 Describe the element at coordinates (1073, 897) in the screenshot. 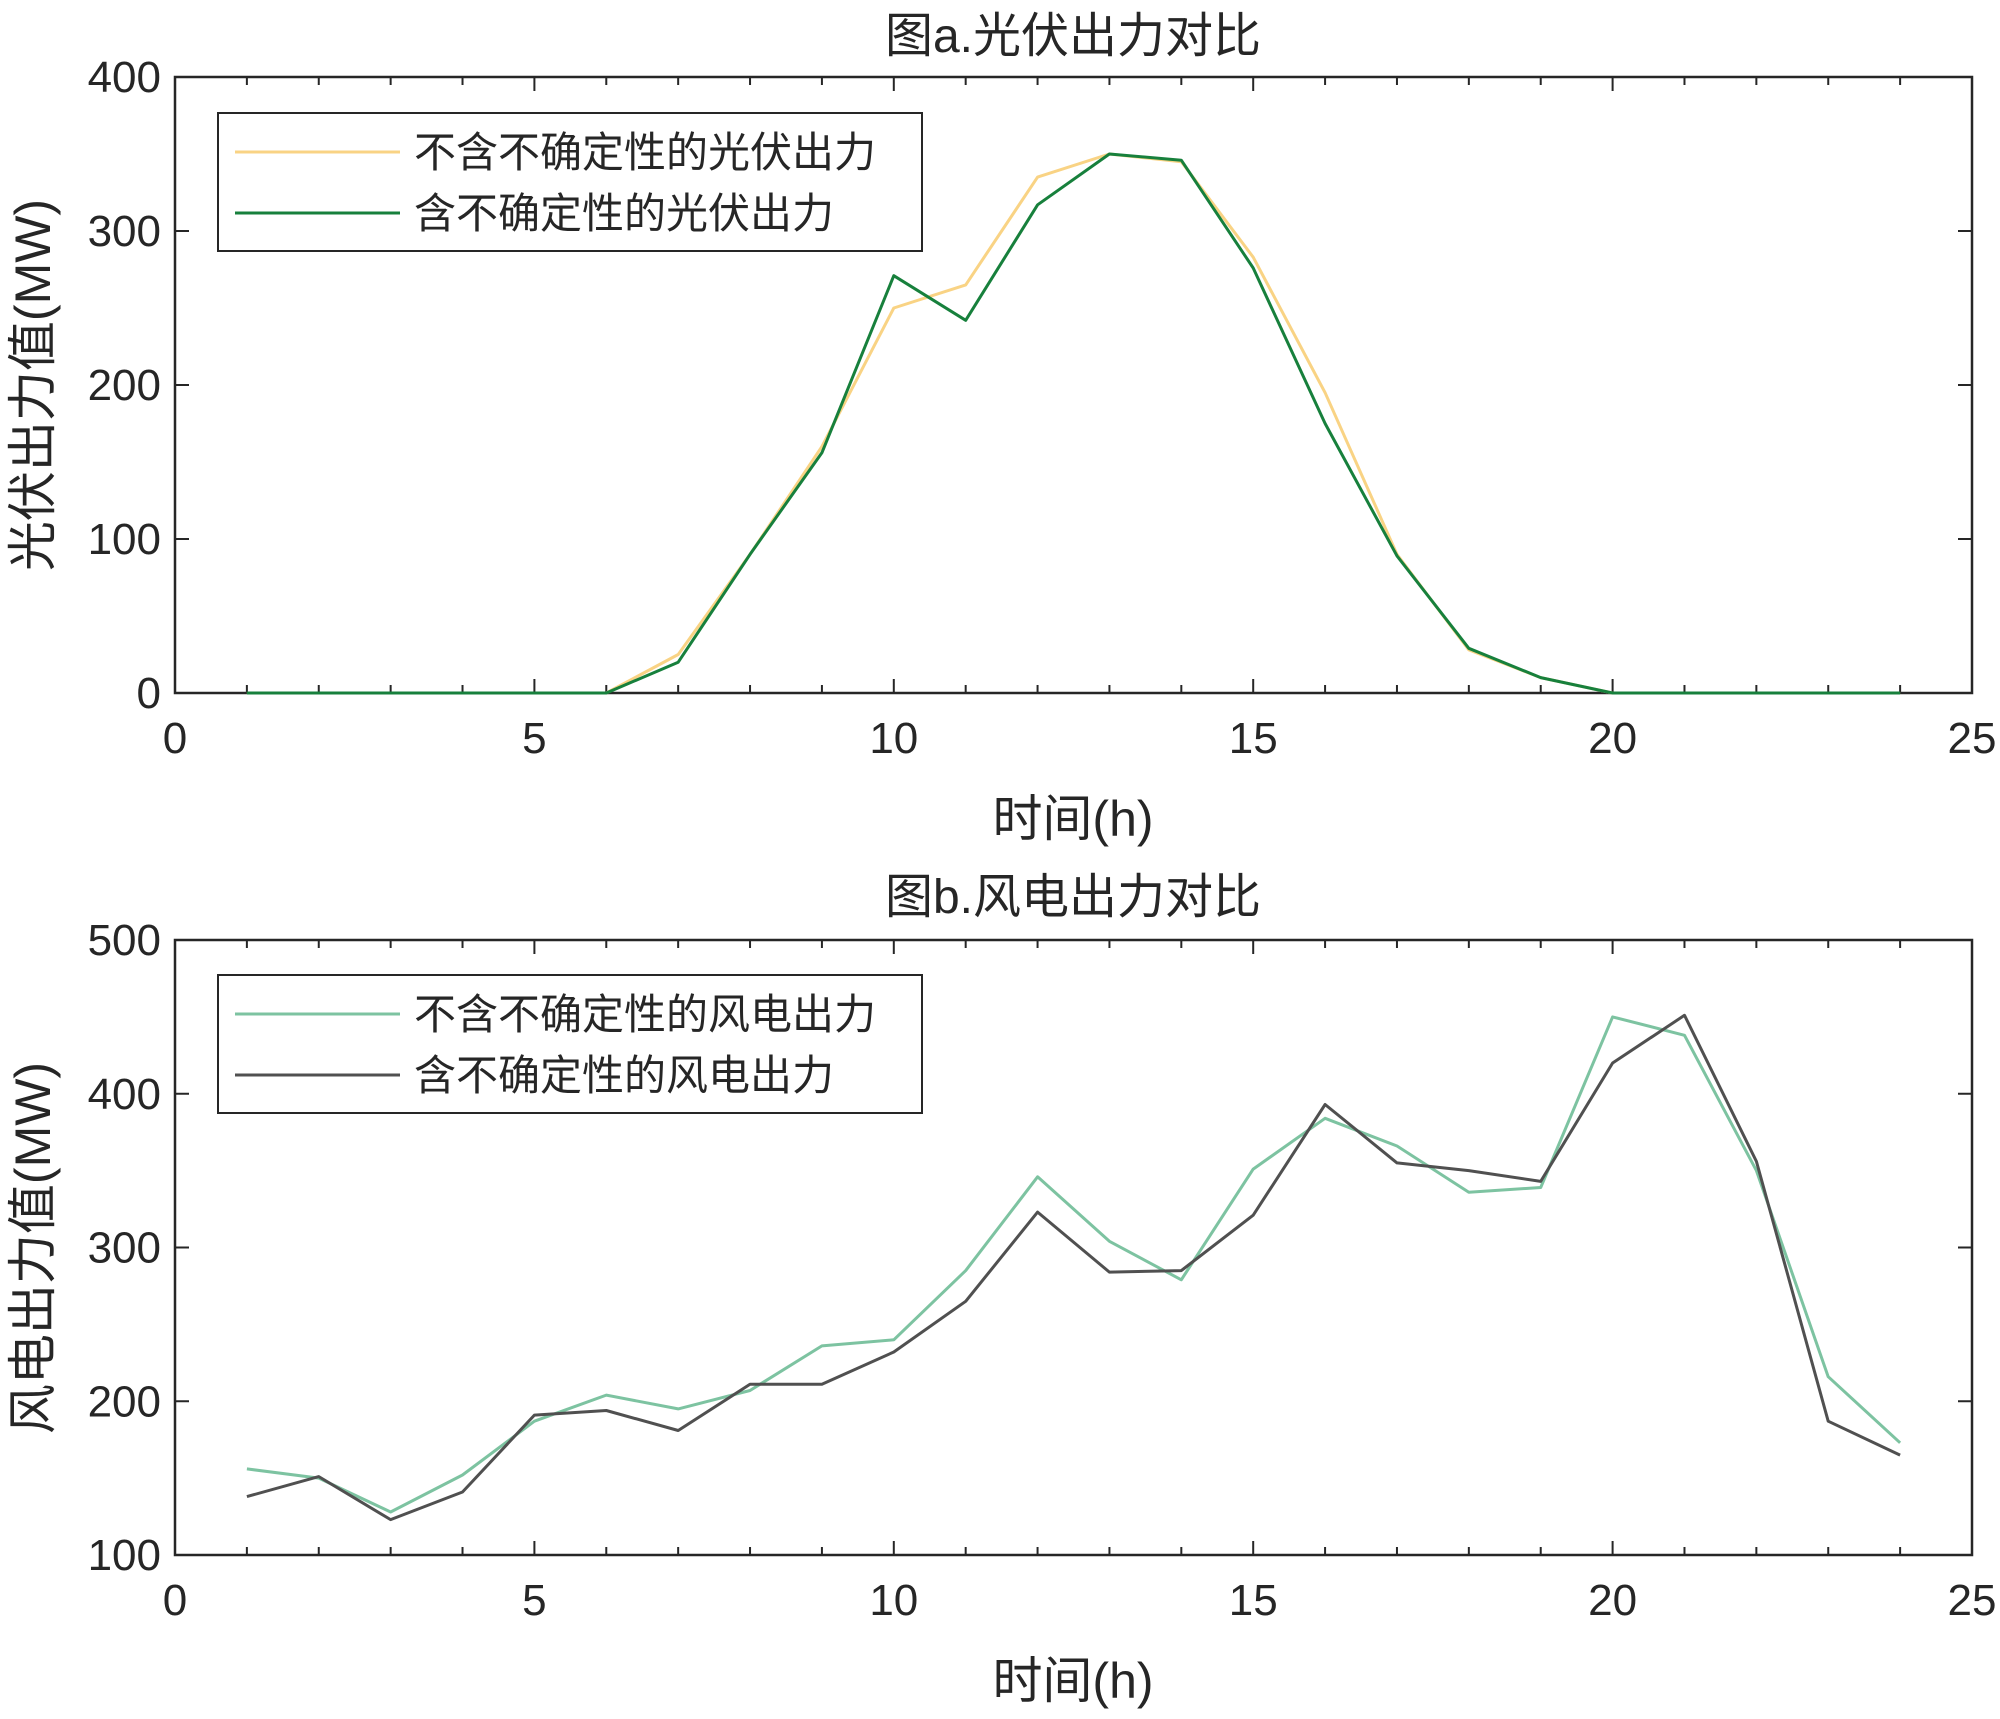

I see `chart-title: 图b.风电出力对比` at that location.